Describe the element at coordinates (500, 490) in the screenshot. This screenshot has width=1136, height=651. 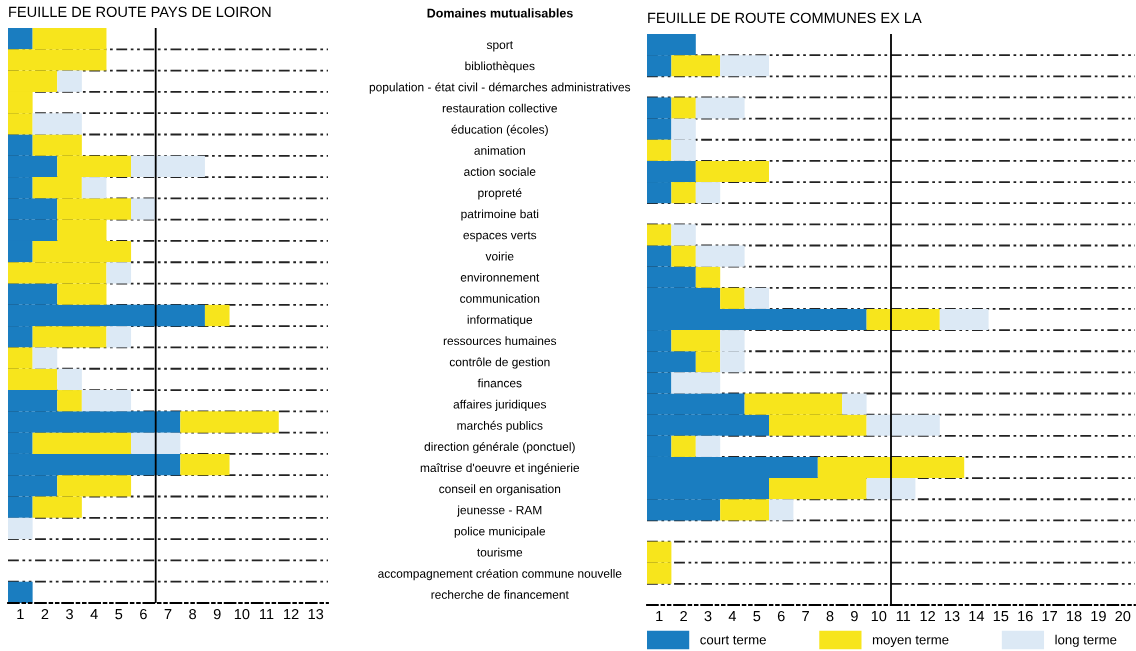
I see `y-tick-label: conseil en organisation` at that location.